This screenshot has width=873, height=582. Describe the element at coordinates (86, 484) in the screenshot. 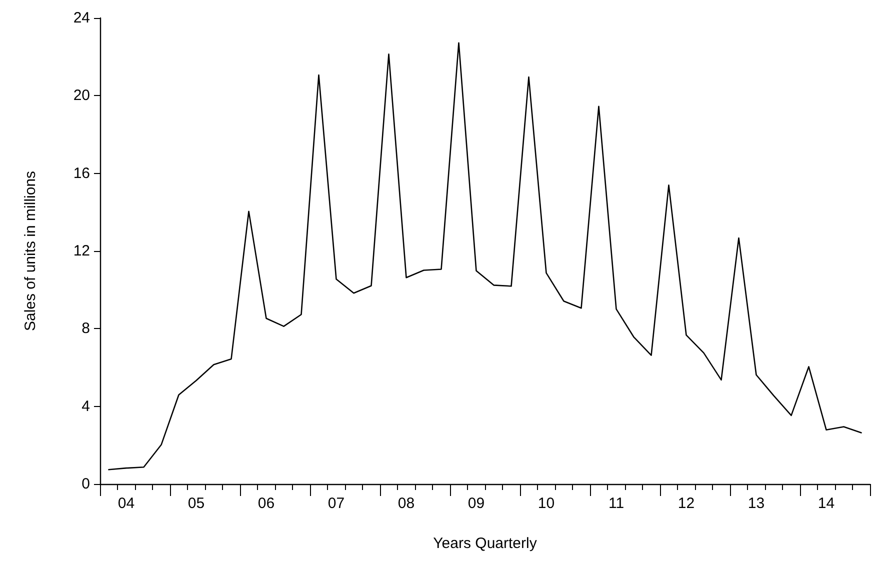

I see `y-tick-label: 0` at that location.